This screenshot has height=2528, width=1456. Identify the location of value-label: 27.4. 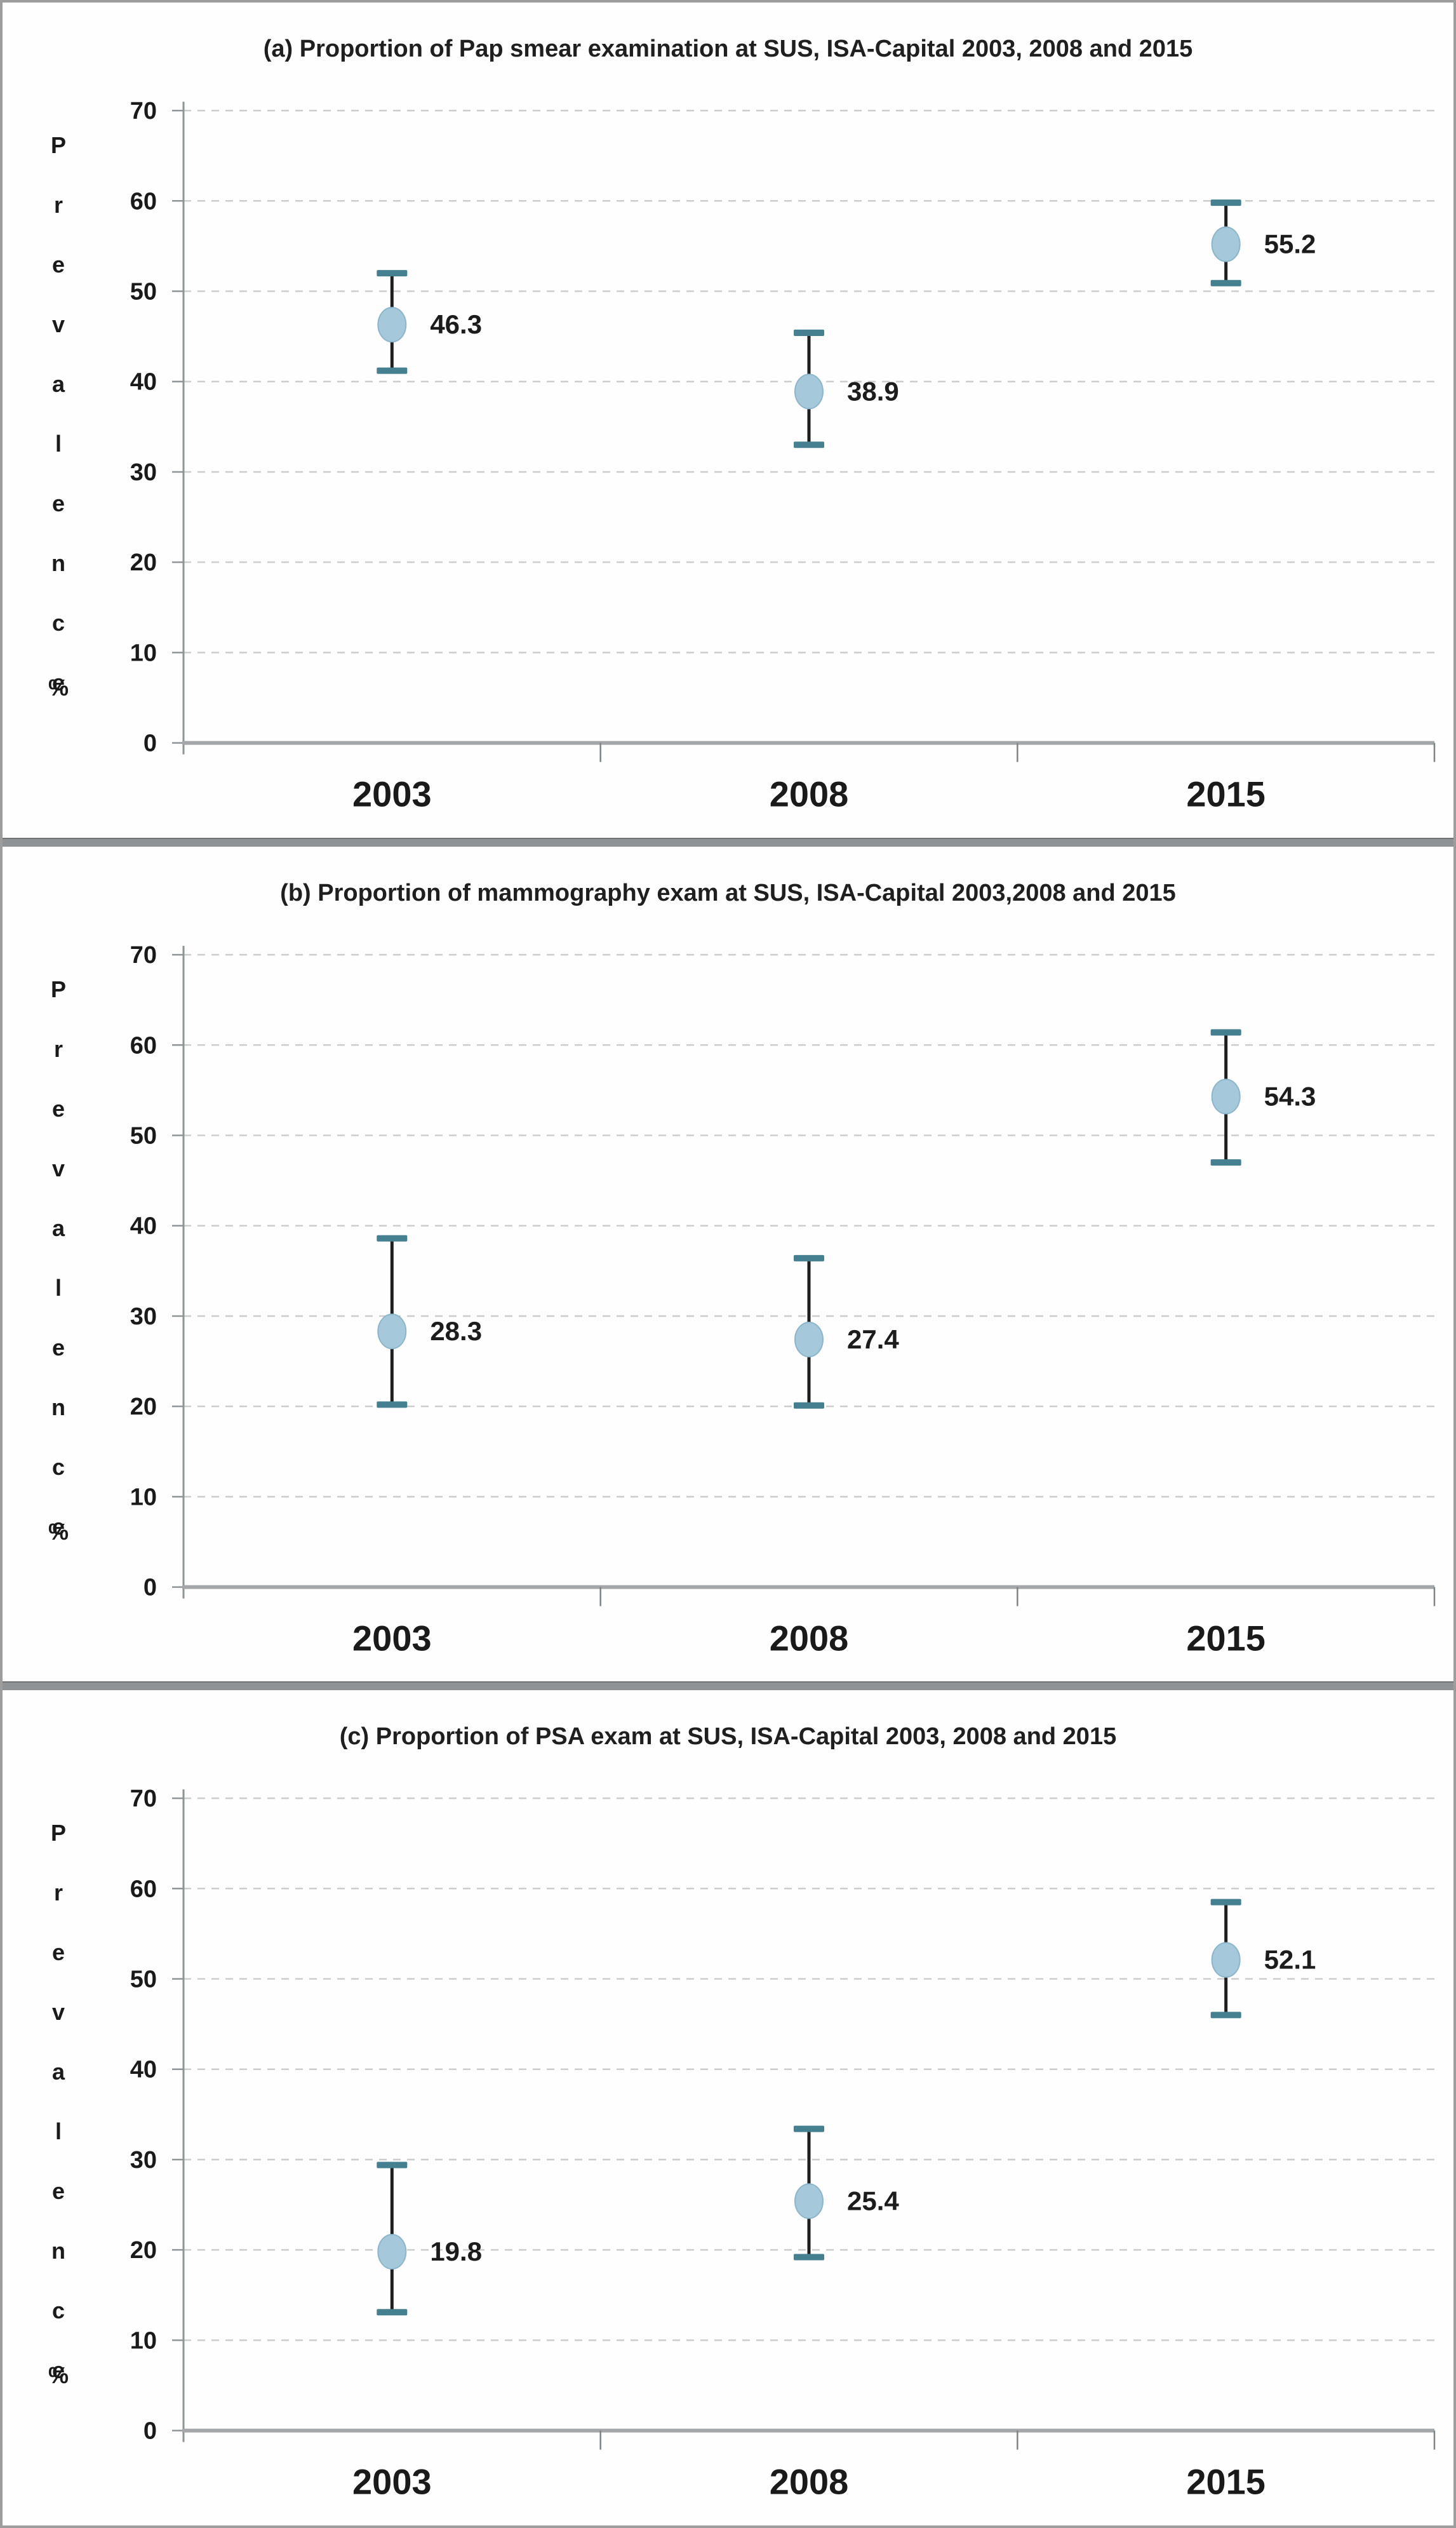
(873, 1339).